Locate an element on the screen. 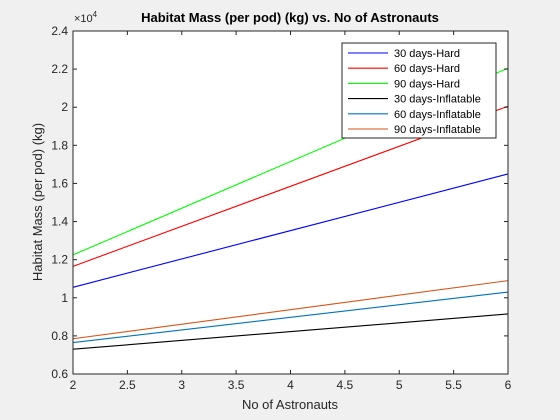  legend-label-4: 60 days-Inflatable is located at coordinates (437, 115).